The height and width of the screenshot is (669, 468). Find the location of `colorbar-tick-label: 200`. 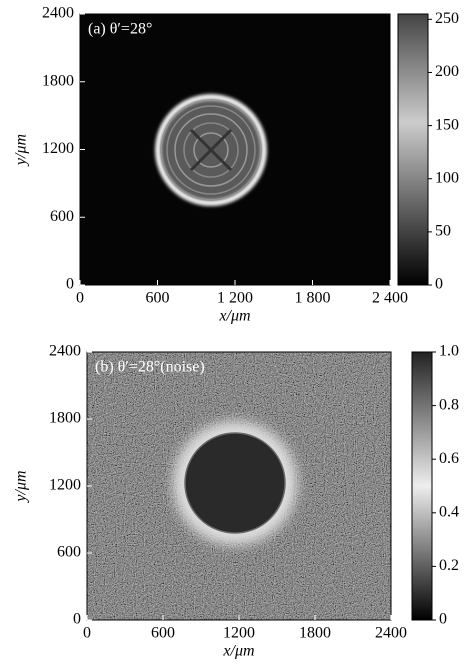

colorbar-tick-label: 200 is located at coordinates (447, 71).